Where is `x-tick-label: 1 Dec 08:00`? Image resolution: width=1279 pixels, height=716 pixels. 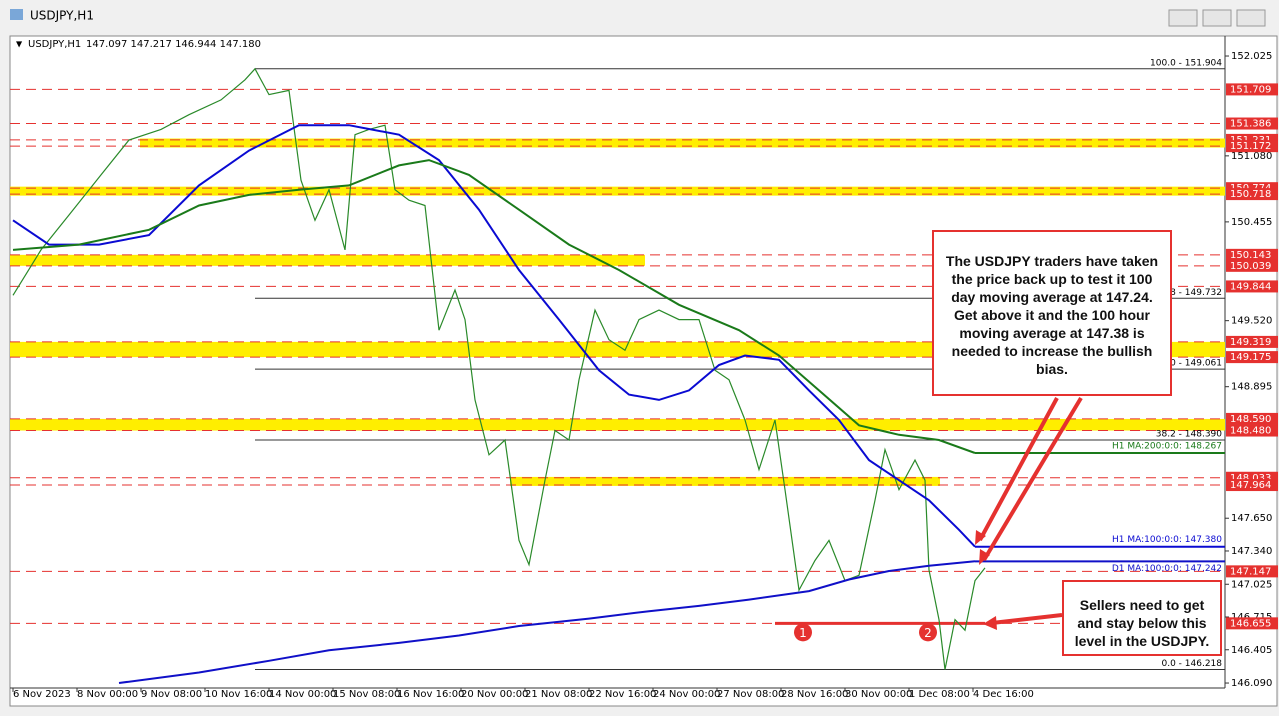
x-tick-label: 1 Dec 08:00 is located at coordinates (939, 694).